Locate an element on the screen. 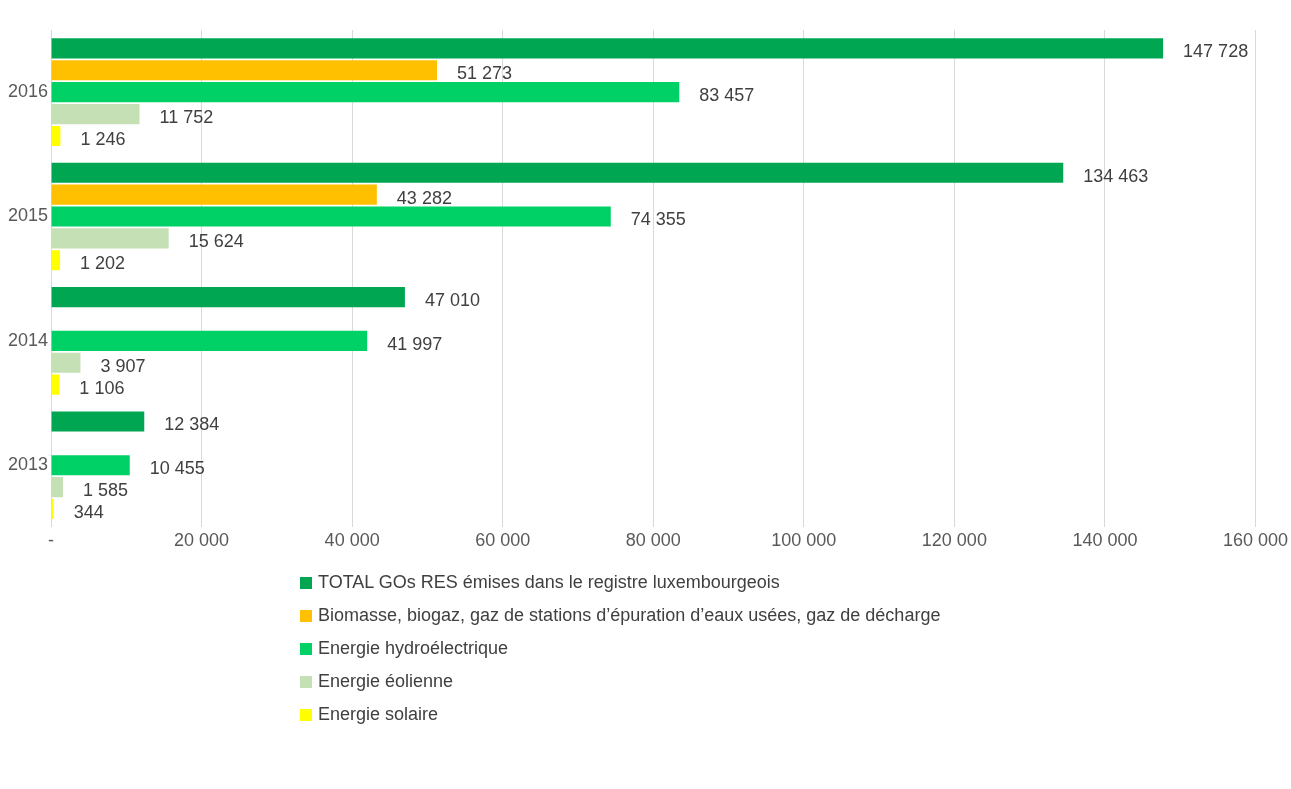  data-label: 12 384 is located at coordinates (192, 424).